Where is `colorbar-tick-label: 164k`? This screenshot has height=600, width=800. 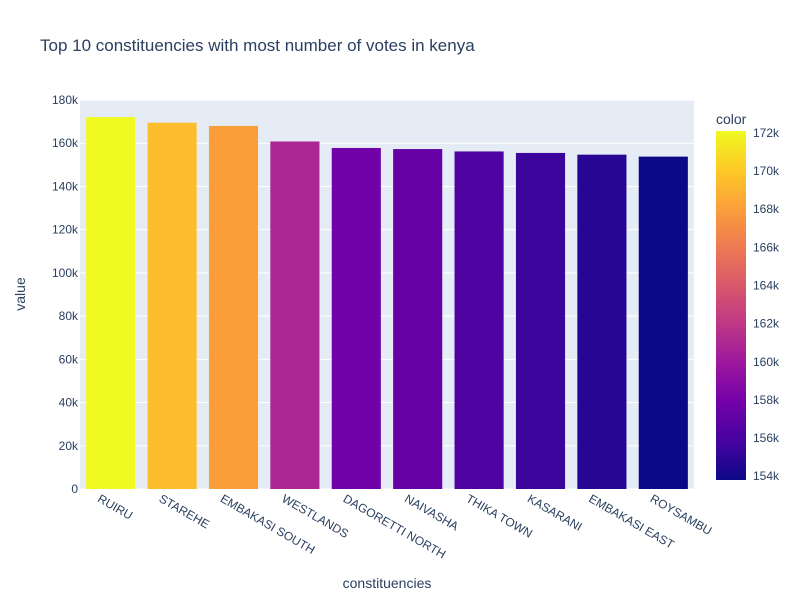
colorbar-tick-label: 164k is located at coordinates (766, 285).